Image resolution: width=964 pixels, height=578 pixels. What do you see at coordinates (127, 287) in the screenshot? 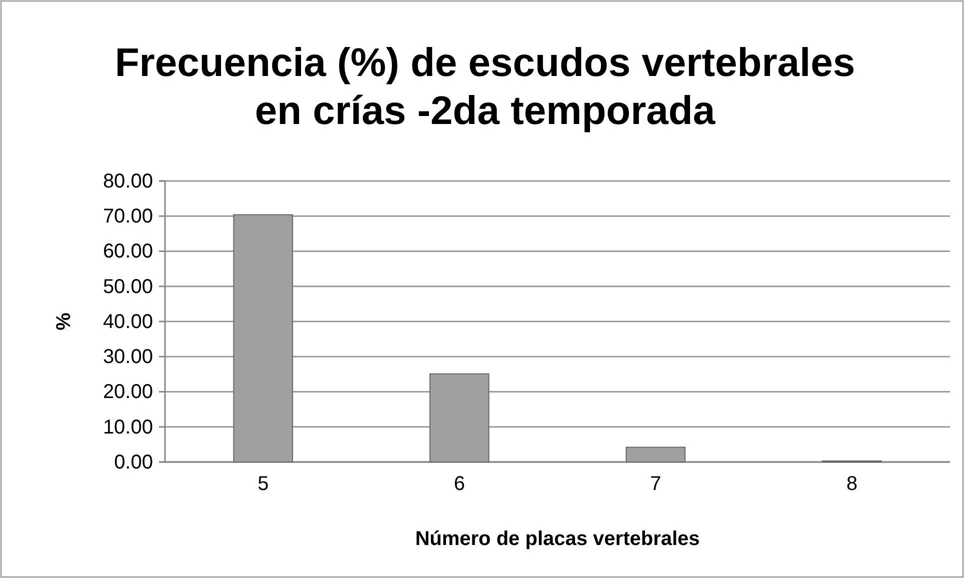
I see `y-tick-label: 50.00` at bounding box center [127, 287].